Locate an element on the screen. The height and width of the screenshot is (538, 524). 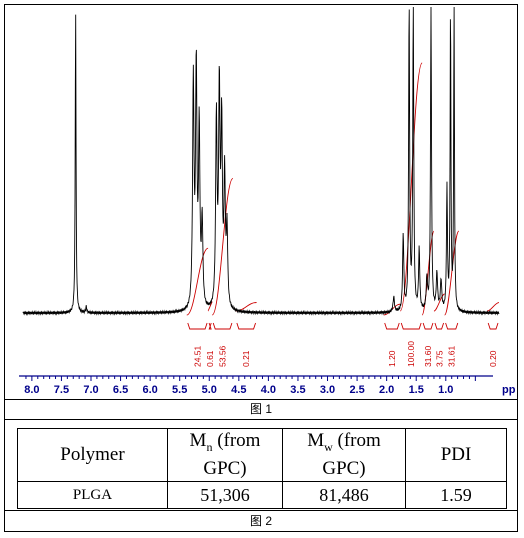
integral-value-label: 3.75 is located at coordinates (439, 358).